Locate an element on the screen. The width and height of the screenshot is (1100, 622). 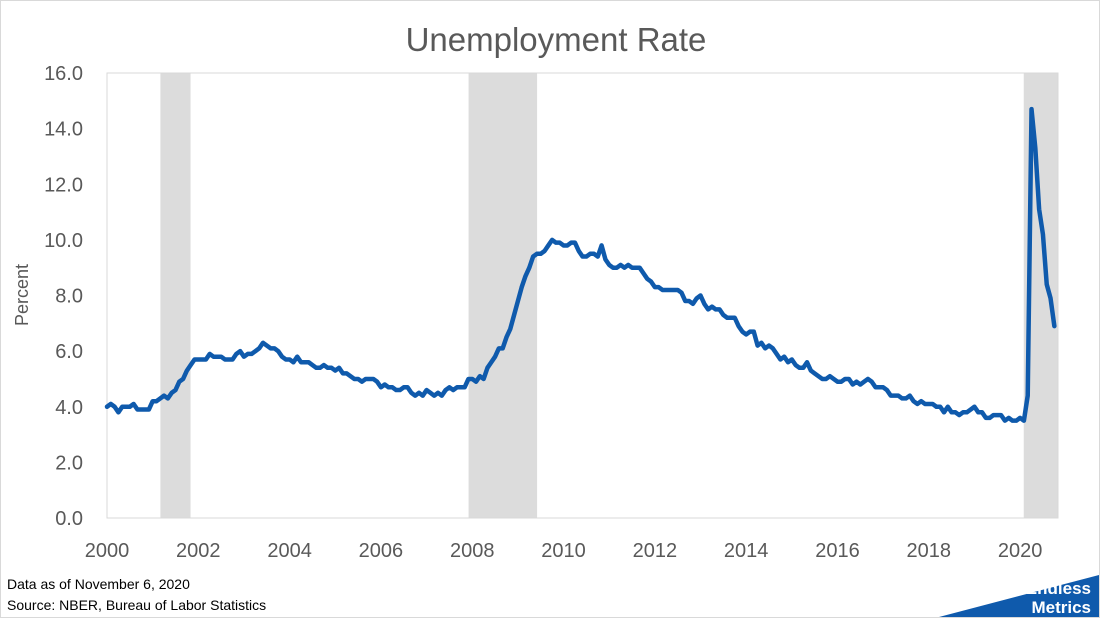
y-tick-label: 14.0 is located at coordinates (63, 130).